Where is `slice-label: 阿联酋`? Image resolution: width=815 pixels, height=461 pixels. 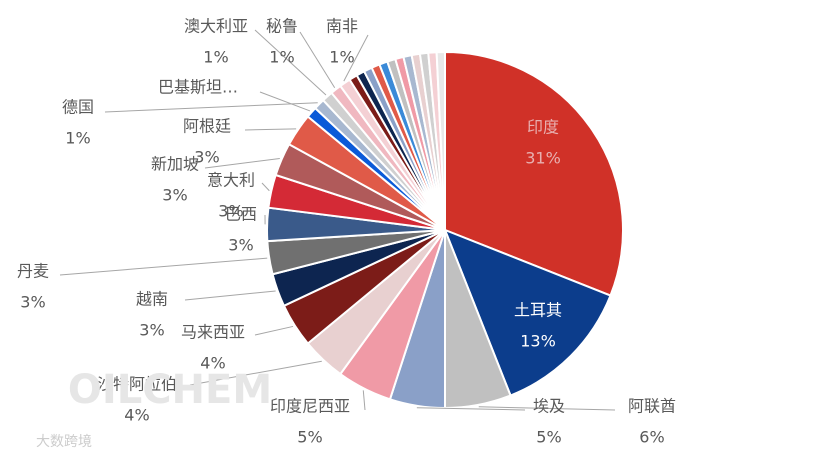
slice-label: 阿联酋 is located at coordinates (652, 406).